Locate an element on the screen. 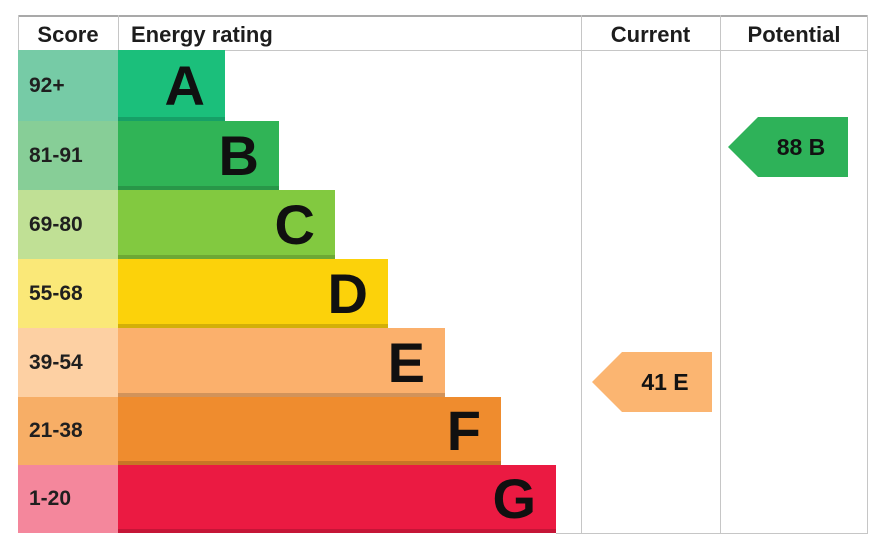  current-rating-arrow: 41 E is located at coordinates (652, 382).